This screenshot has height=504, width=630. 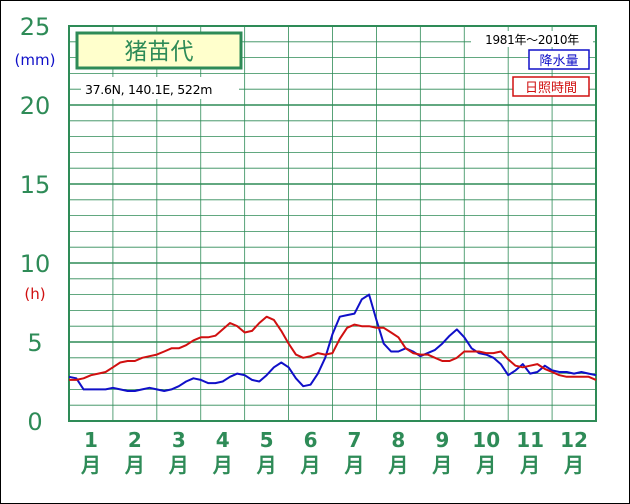 What do you see at coordinates (179, 440) in the screenshot?
I see `x-tick-label: 3` at bounding box center [179, 440].